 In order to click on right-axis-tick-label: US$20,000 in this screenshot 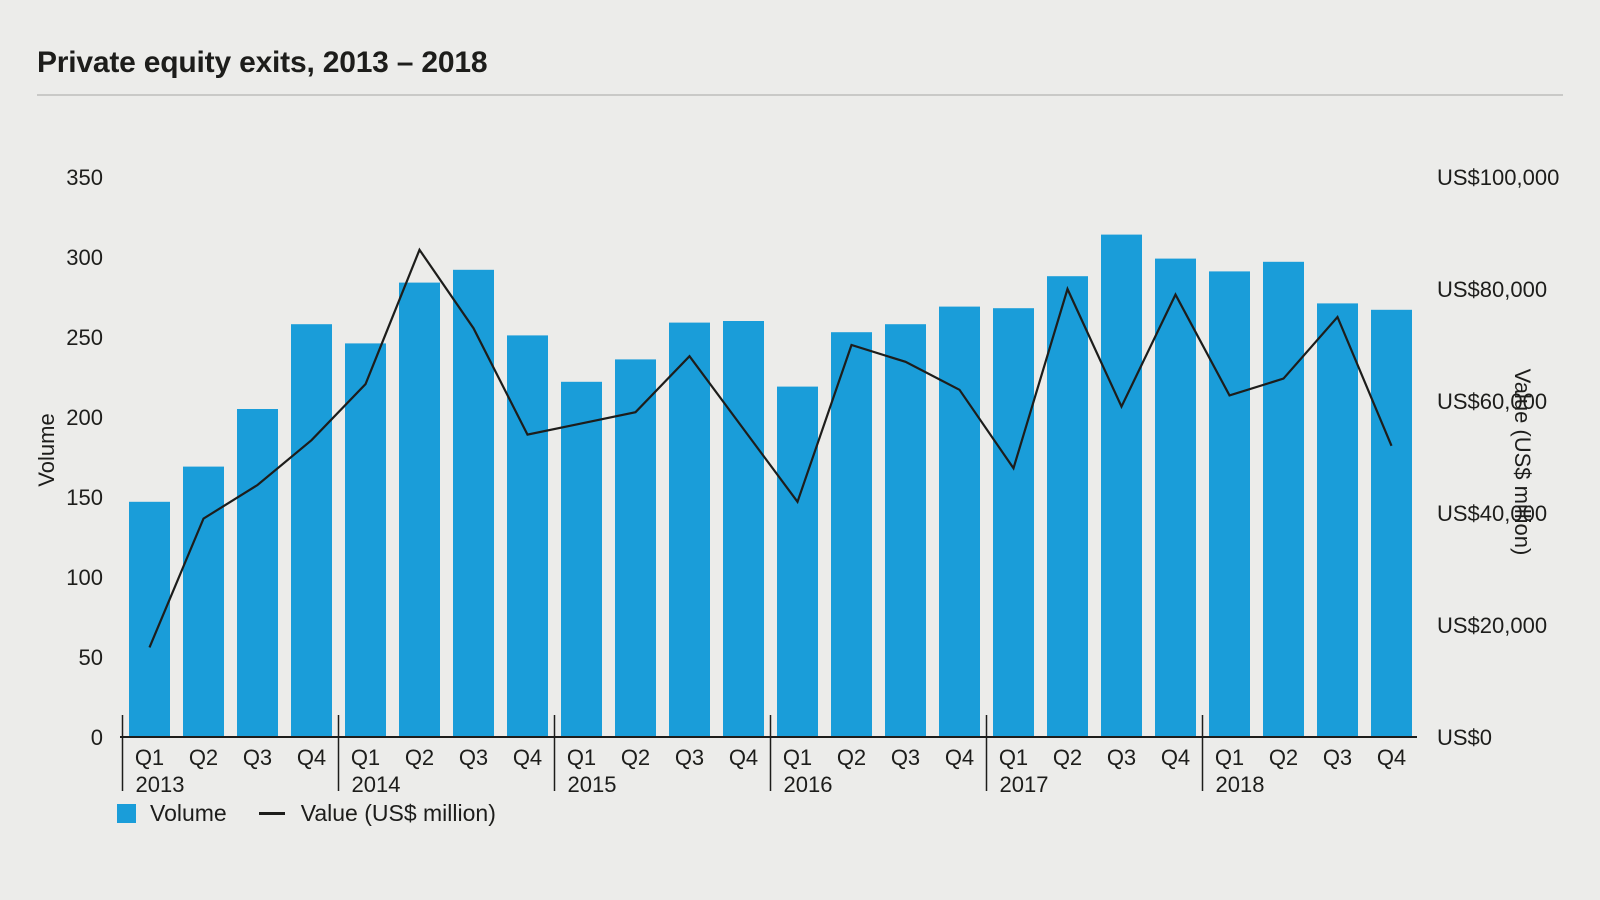, I will do `click(1492, 625)`.